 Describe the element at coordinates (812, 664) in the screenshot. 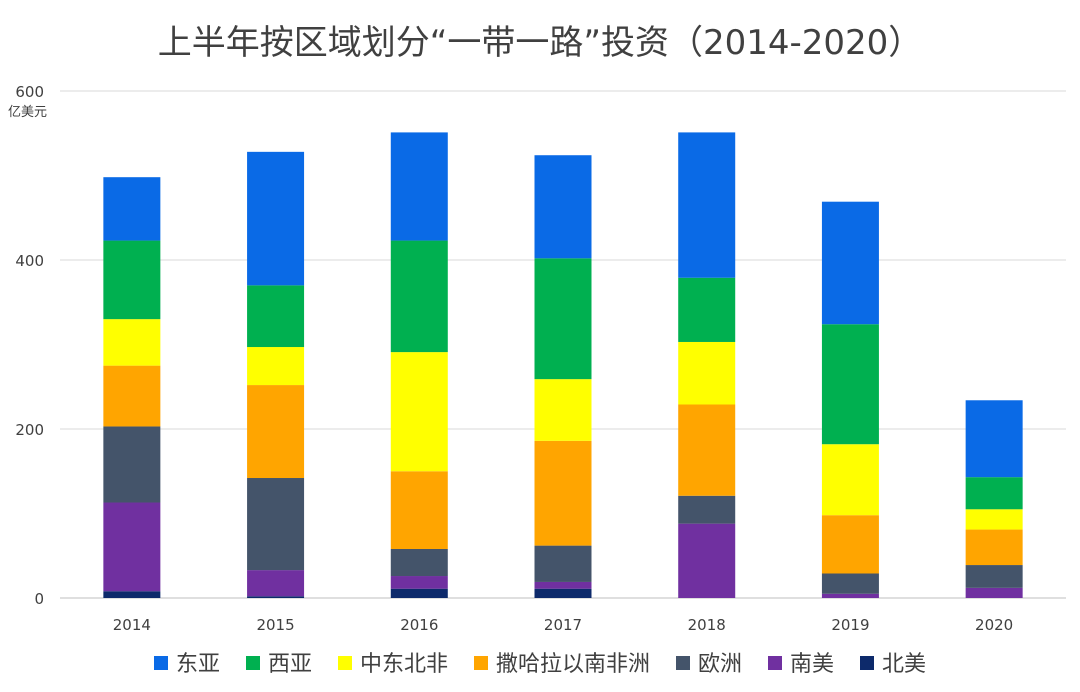

I see `legend-label: 南美` at that location.